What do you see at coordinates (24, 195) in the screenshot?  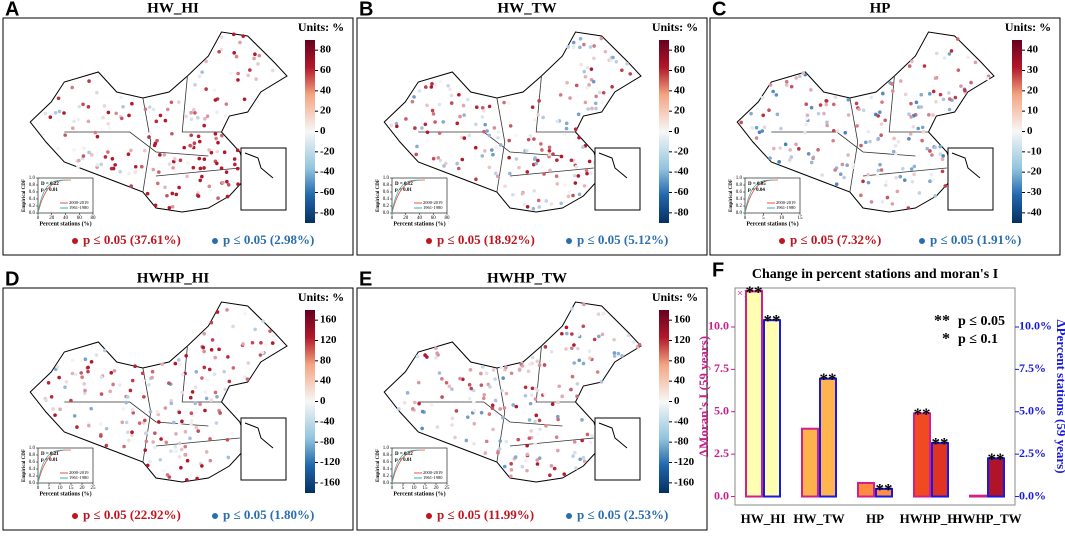 I see `cdf-y-label: Empirical CDF` at bounding box center [24, 195].